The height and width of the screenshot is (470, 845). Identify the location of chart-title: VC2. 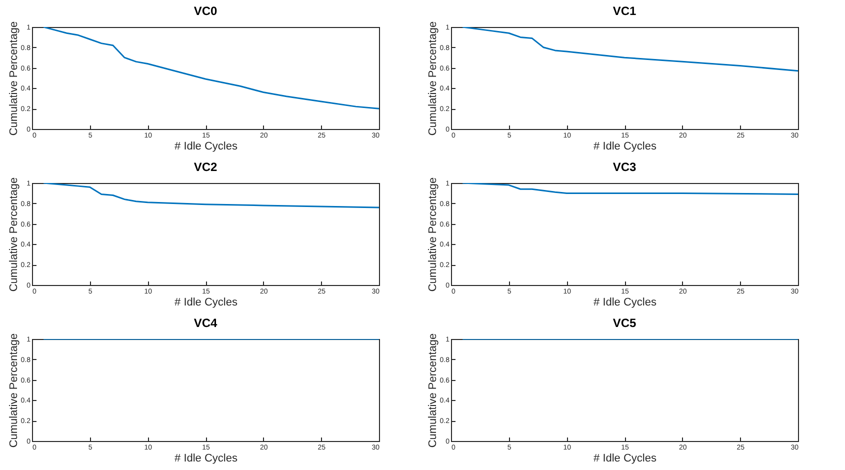
(206, 167).